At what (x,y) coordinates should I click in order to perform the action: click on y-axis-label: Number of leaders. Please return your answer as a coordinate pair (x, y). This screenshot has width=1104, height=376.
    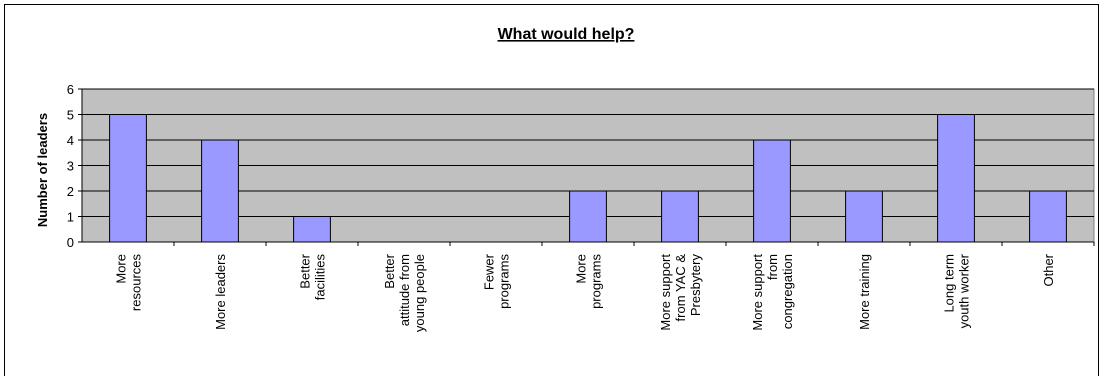
    Looking at the image, I should click on (42, 170).